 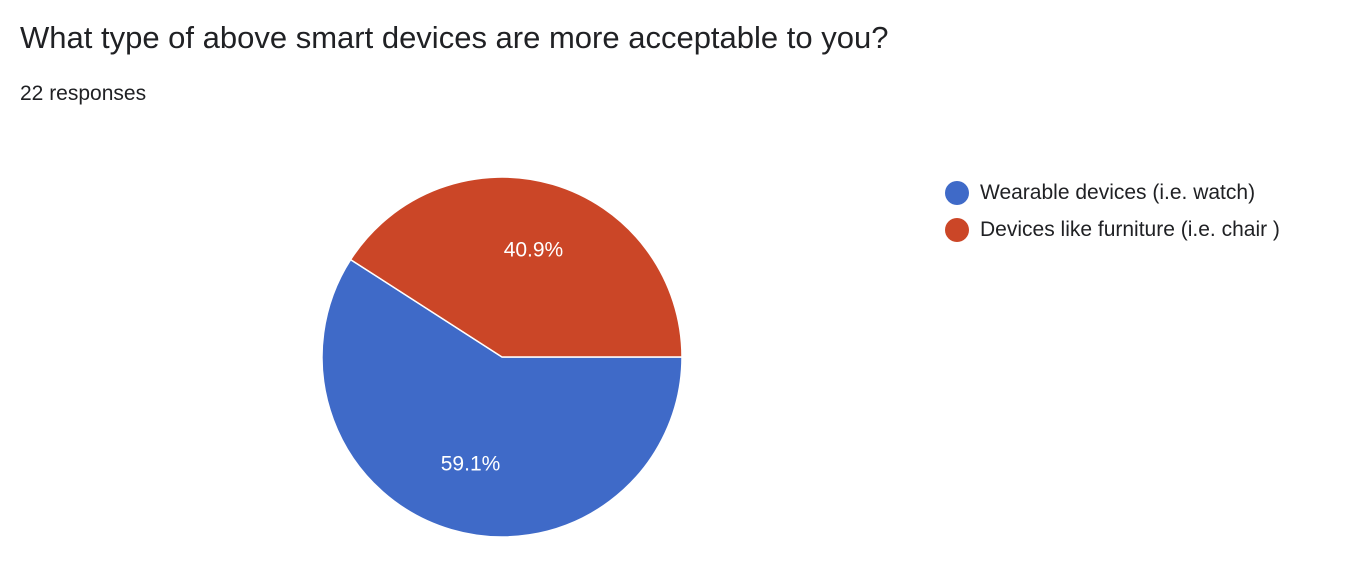 What do you see at coordinates (471, 464) in the screenshot?
I see `pie-slice-label-wearable: 59.1%` at bounding box center [471, 464].